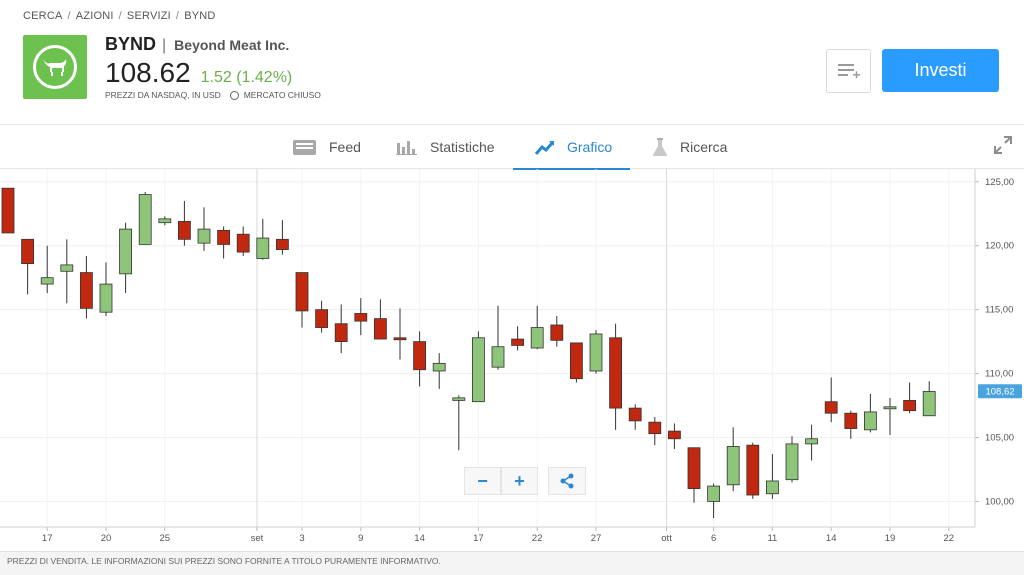 The height and width of the screenshot is (575, 1024). I want to click on x-tick-label: 9, so click(360, 538).